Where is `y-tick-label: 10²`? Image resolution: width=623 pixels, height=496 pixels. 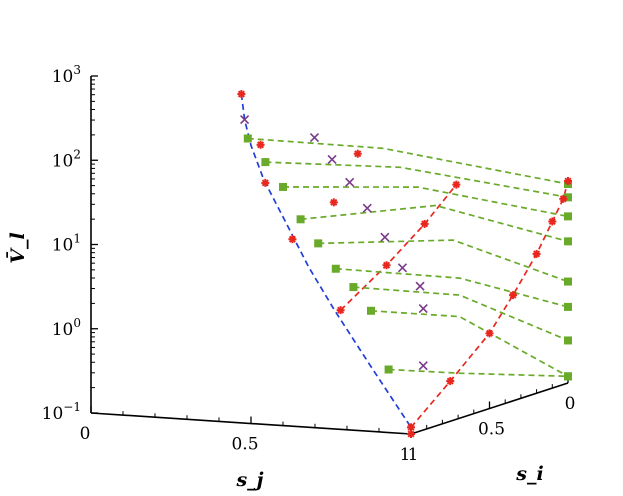 y-tick-label: 10² is located at coordinates (66, 159).